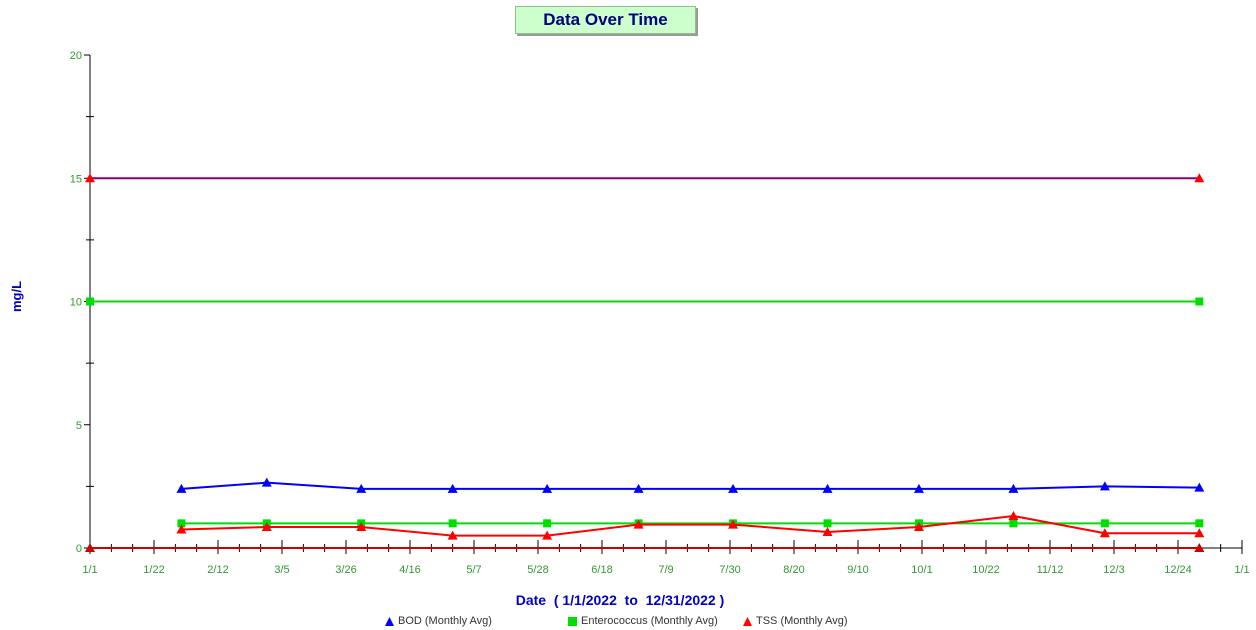 The width and height of the screenshot is (1256, 630). I want to click on x-tick-label: 9/10, so click(857, 570).